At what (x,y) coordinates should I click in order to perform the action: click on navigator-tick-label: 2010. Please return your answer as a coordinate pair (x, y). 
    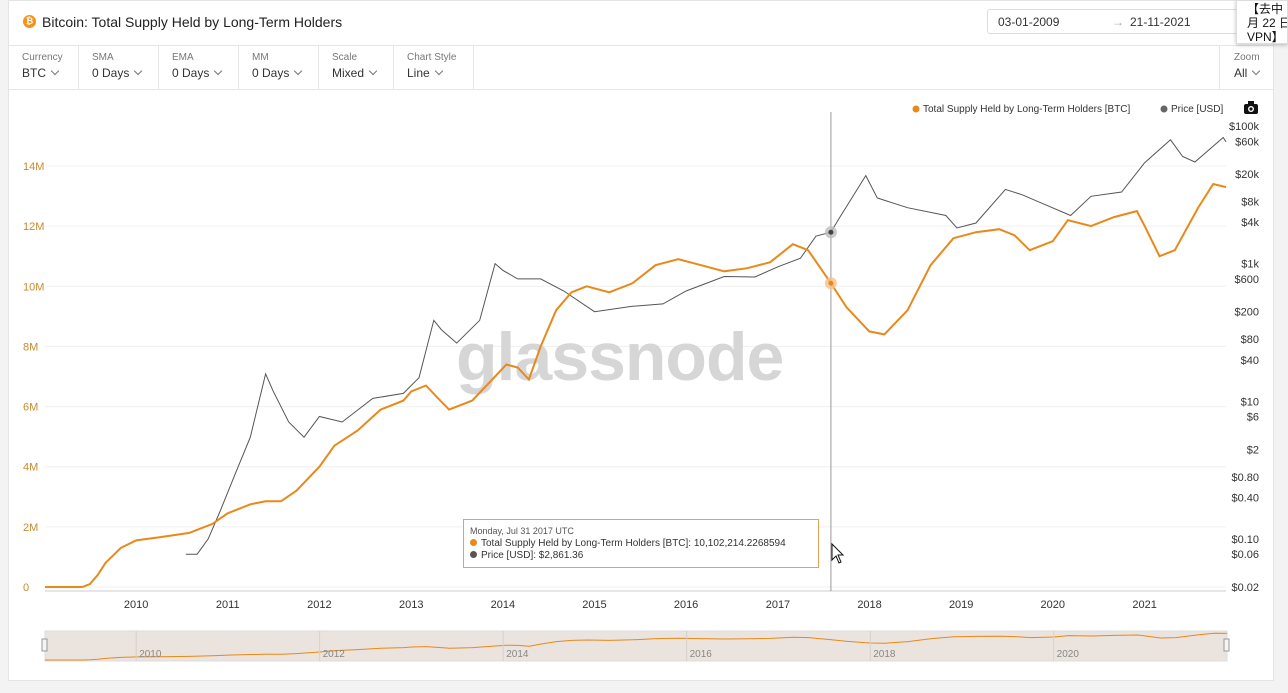
    Looking at the image, I should click on (150, 654).